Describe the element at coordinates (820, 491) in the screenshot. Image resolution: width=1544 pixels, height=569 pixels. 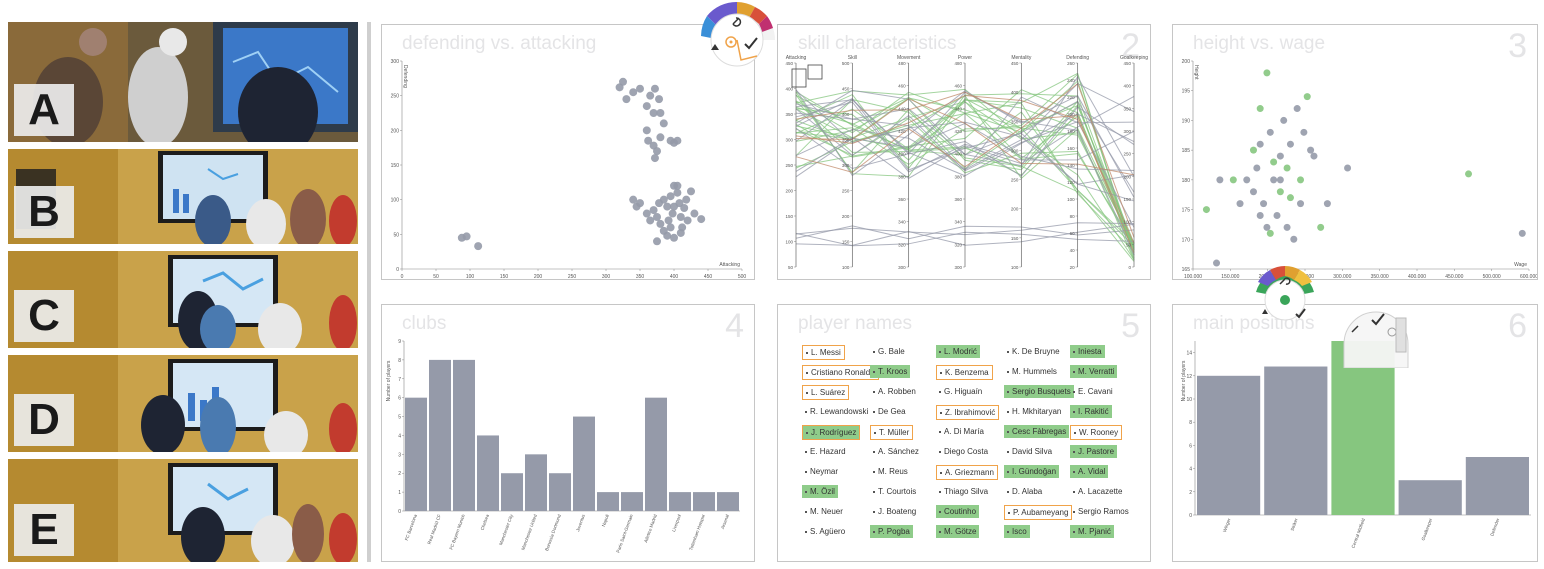
I see `player-name-item: M. Özil` at that location.